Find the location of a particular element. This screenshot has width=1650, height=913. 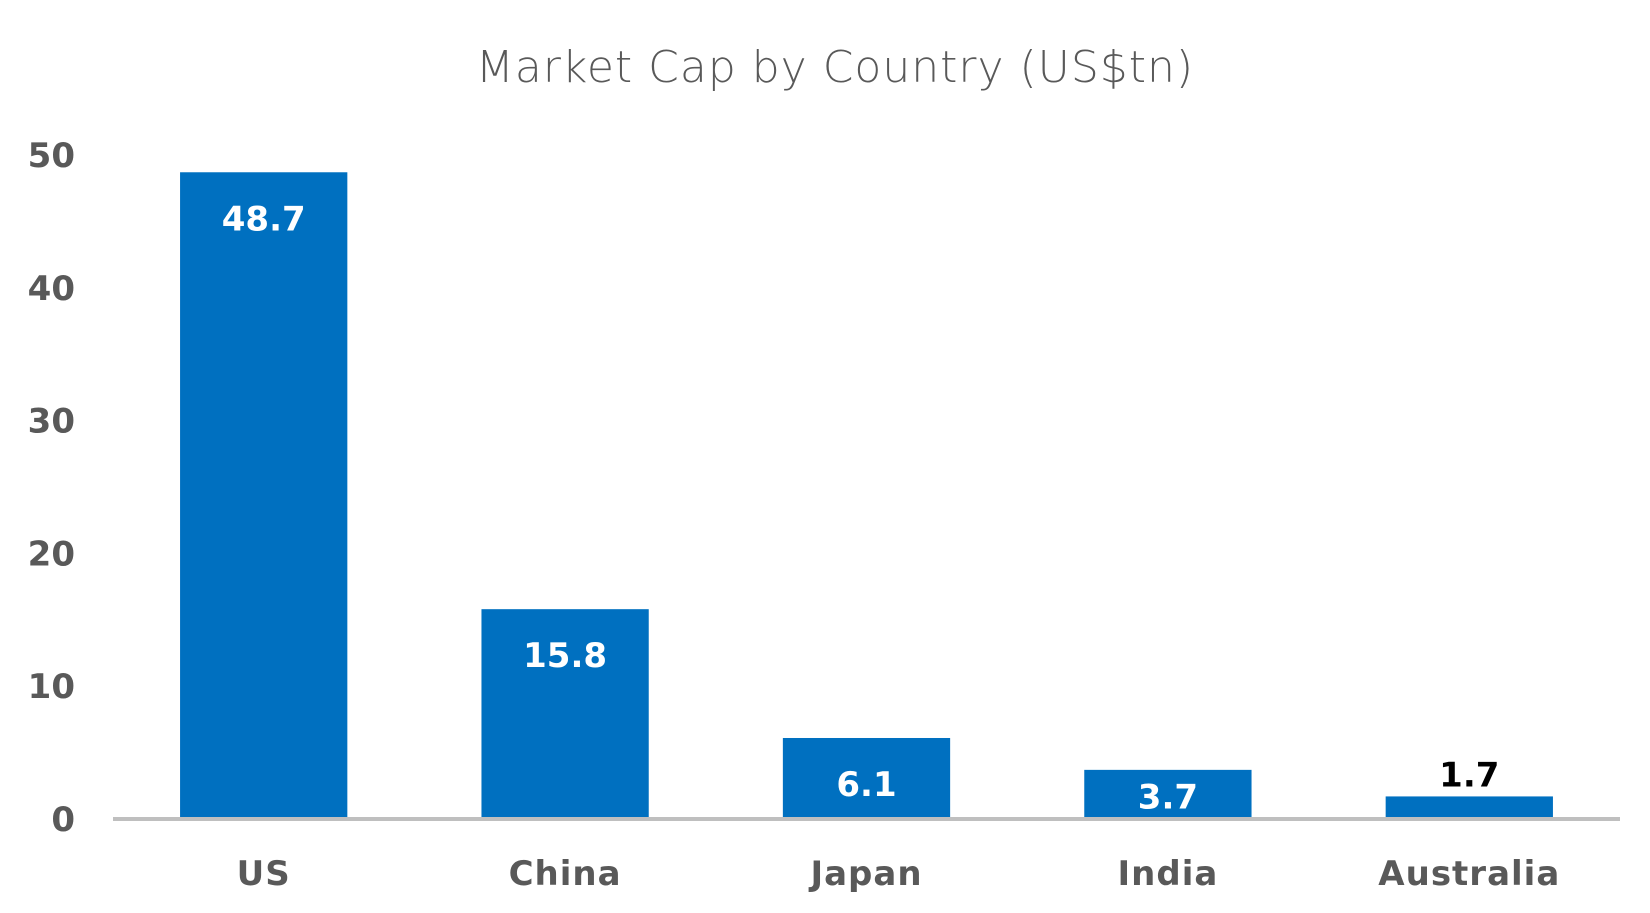

data-label: 15.8 is located at coordinates (565, 656).